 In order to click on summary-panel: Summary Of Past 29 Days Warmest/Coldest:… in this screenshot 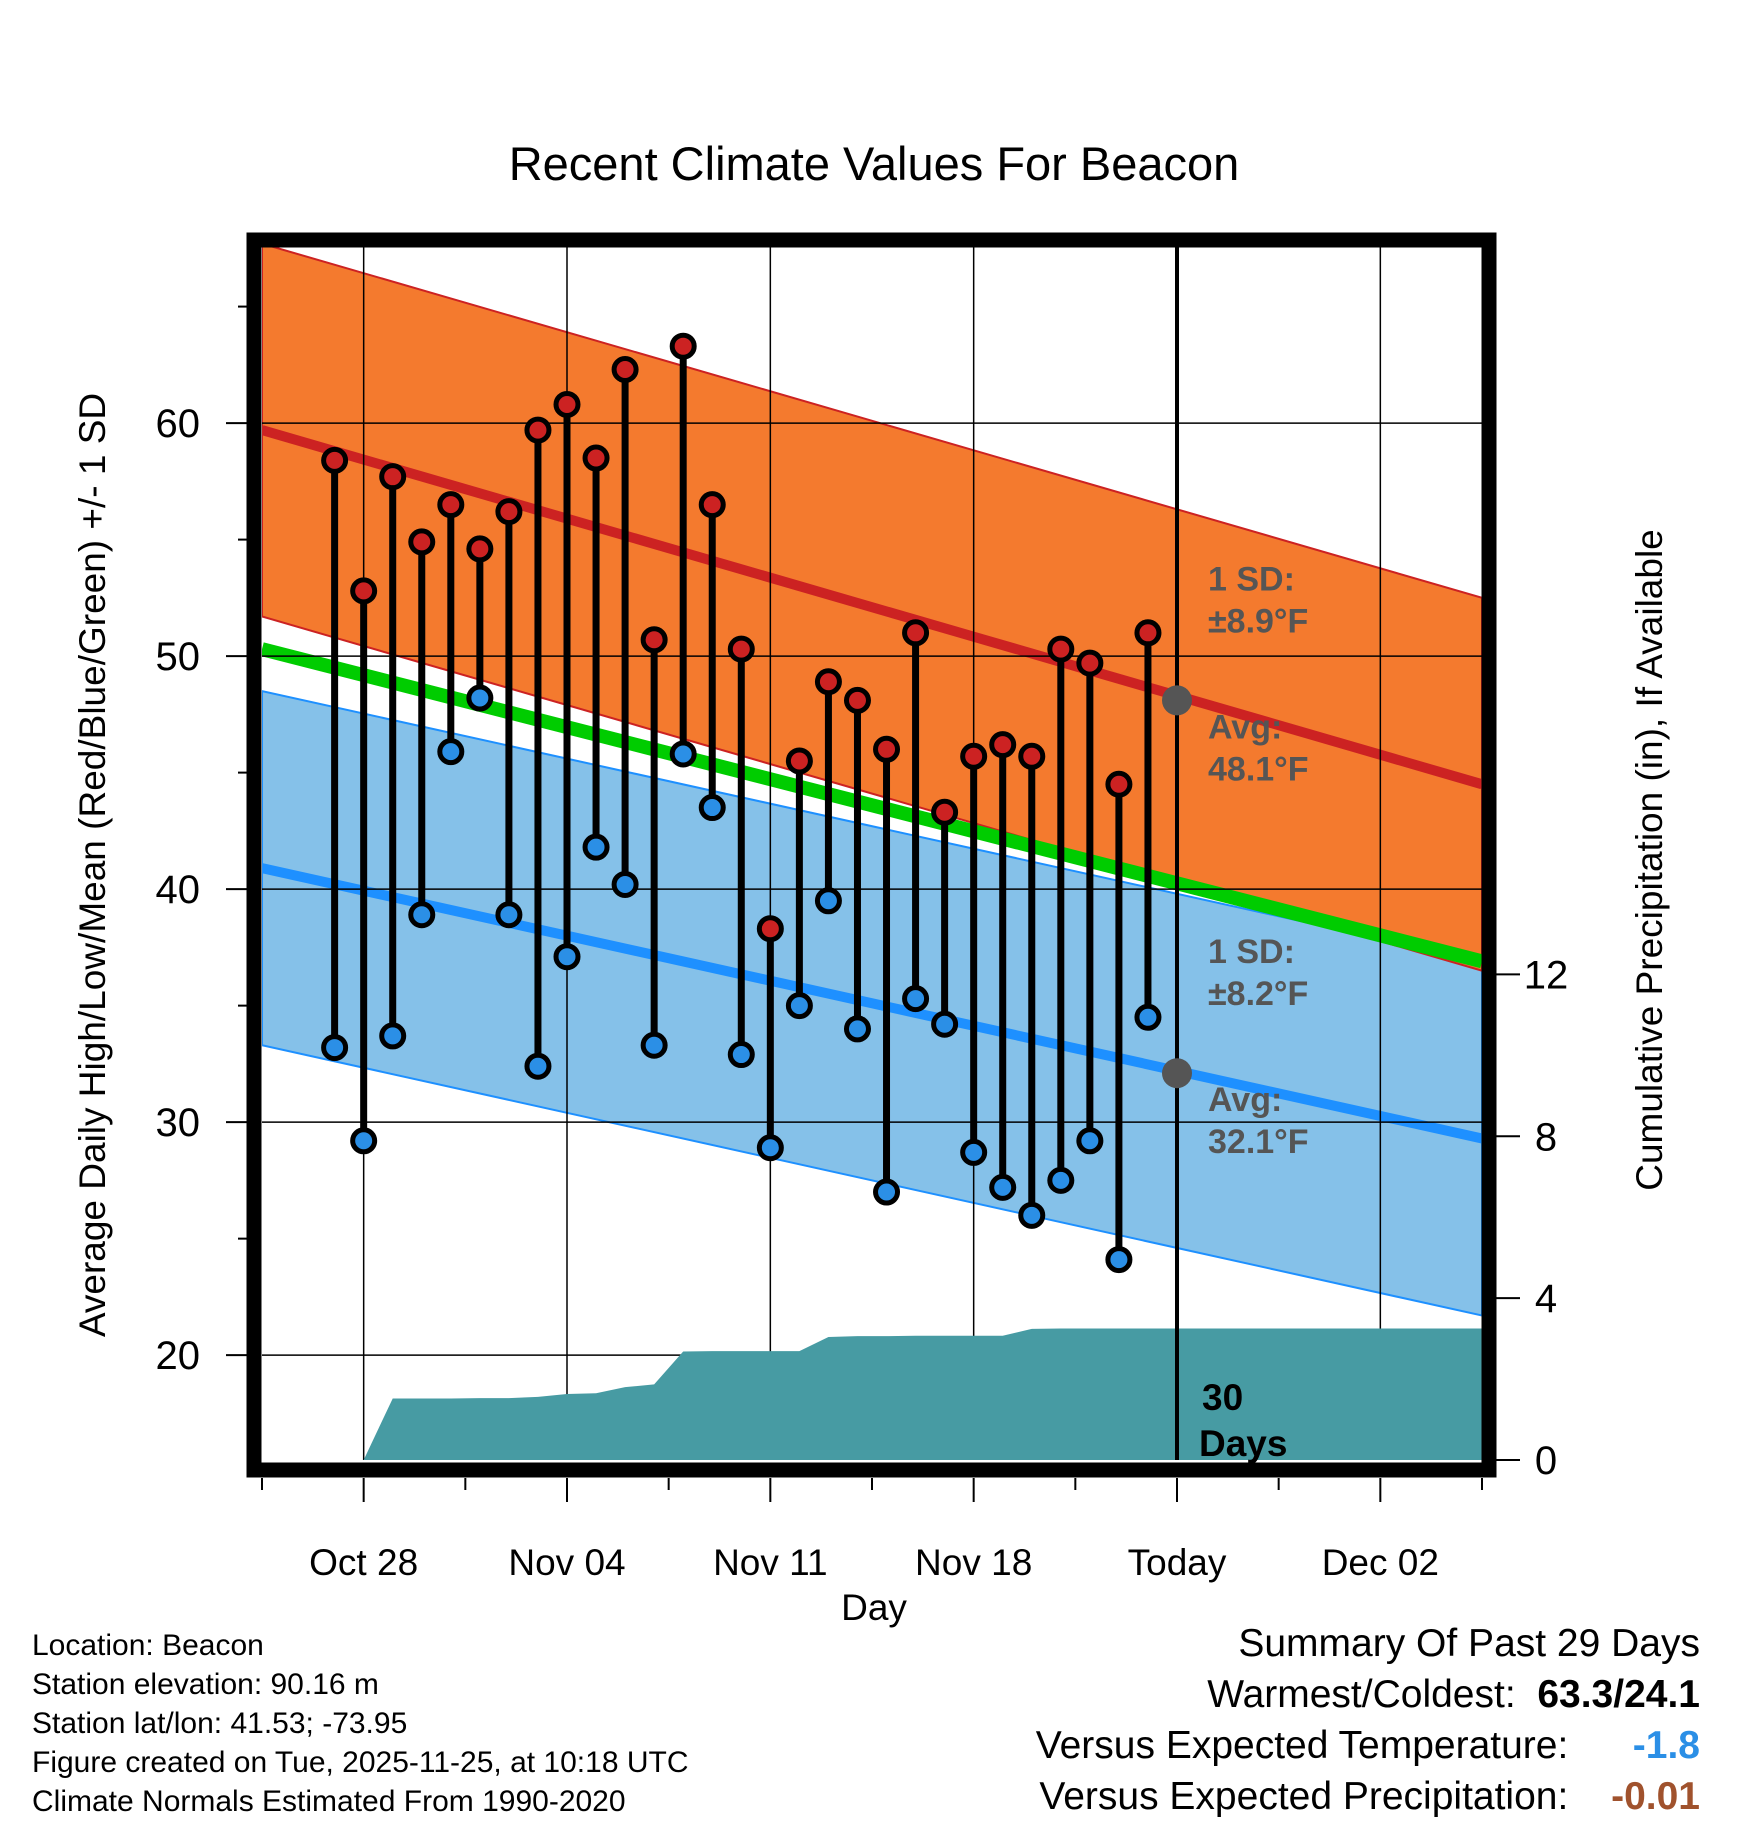, I will do `click(1368, 1720)`.